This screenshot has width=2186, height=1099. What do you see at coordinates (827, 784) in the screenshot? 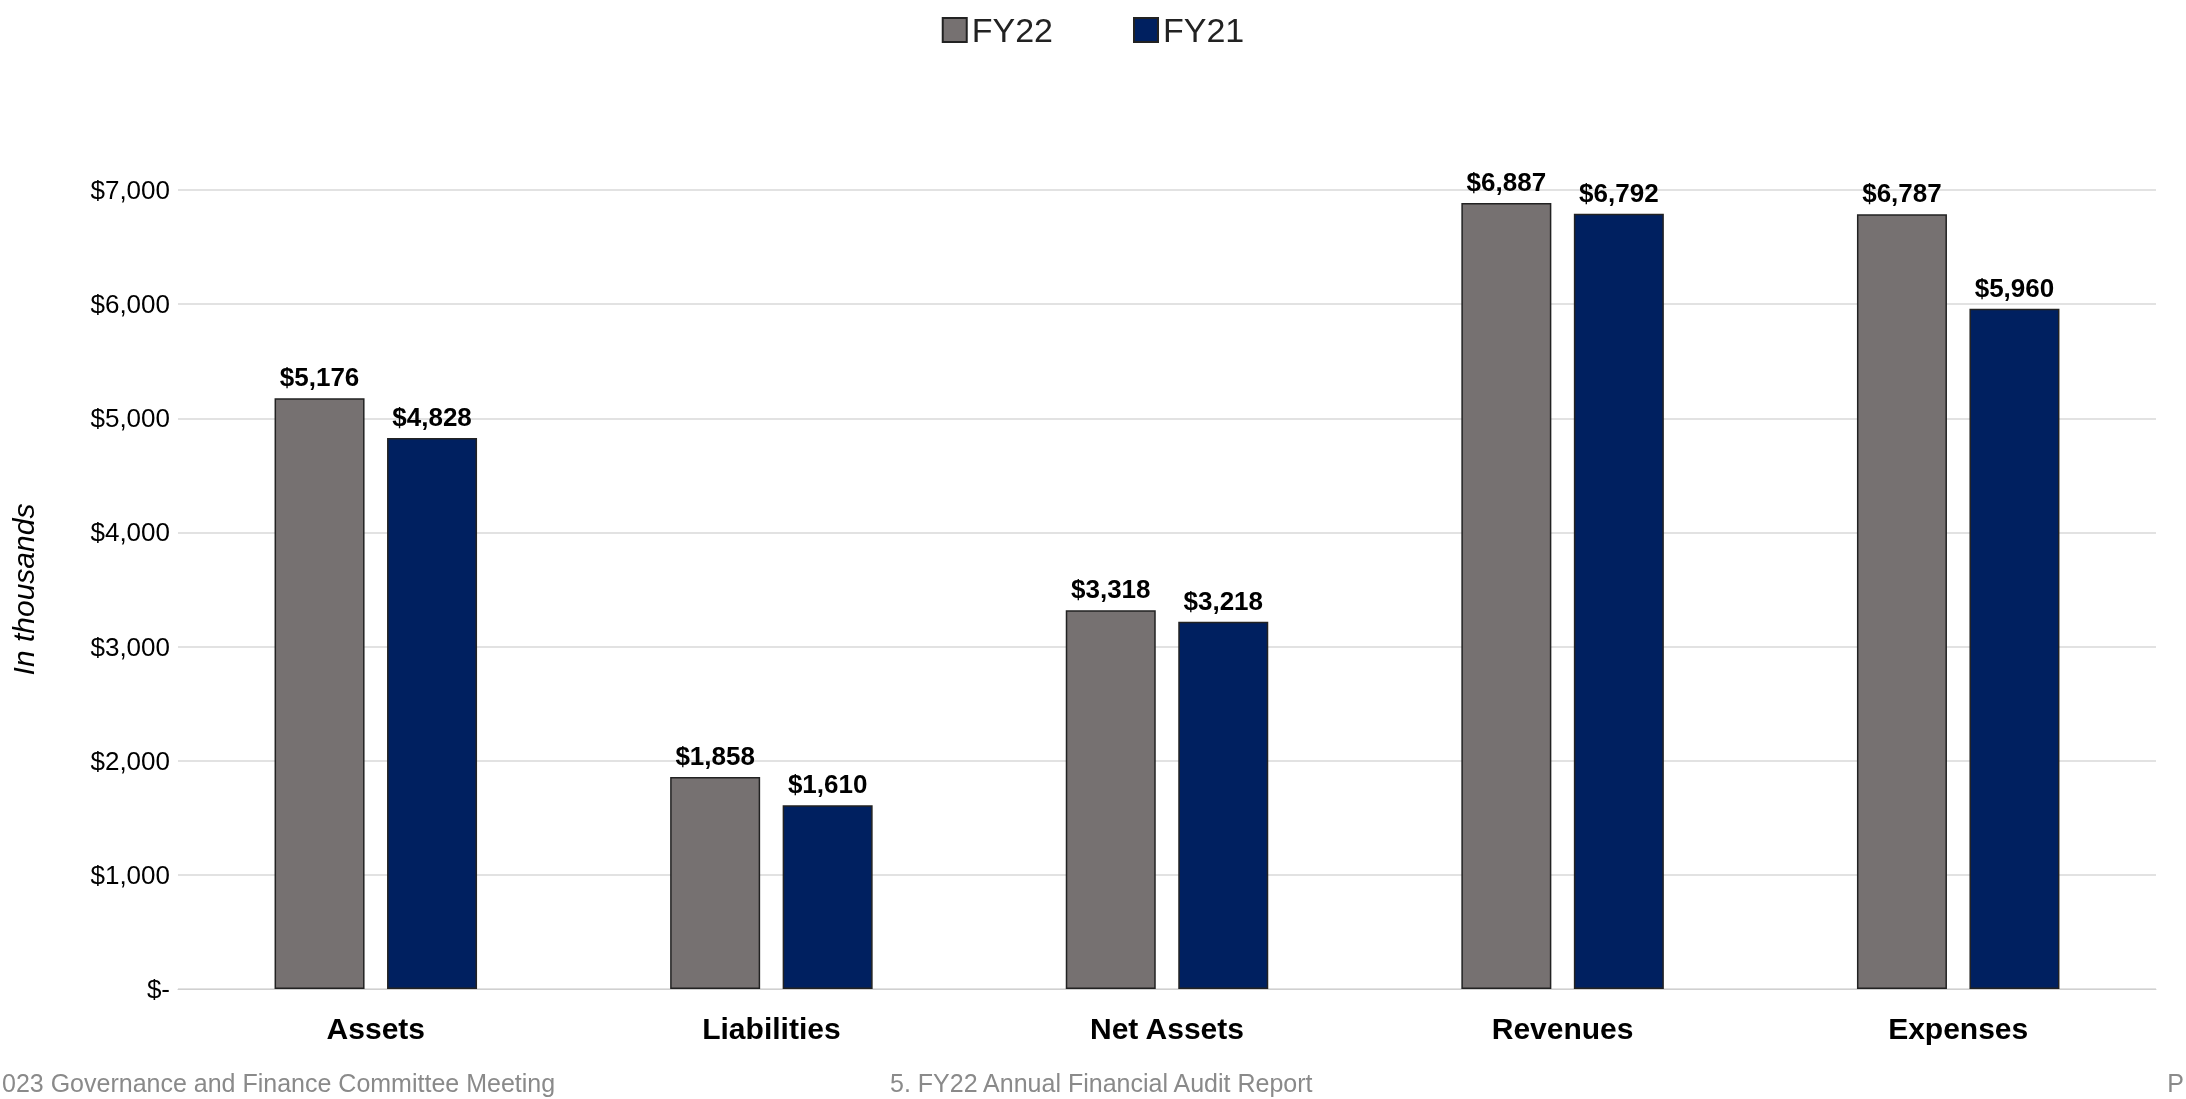
I see `data-label: $1,610` at bounding box center [827, 784].